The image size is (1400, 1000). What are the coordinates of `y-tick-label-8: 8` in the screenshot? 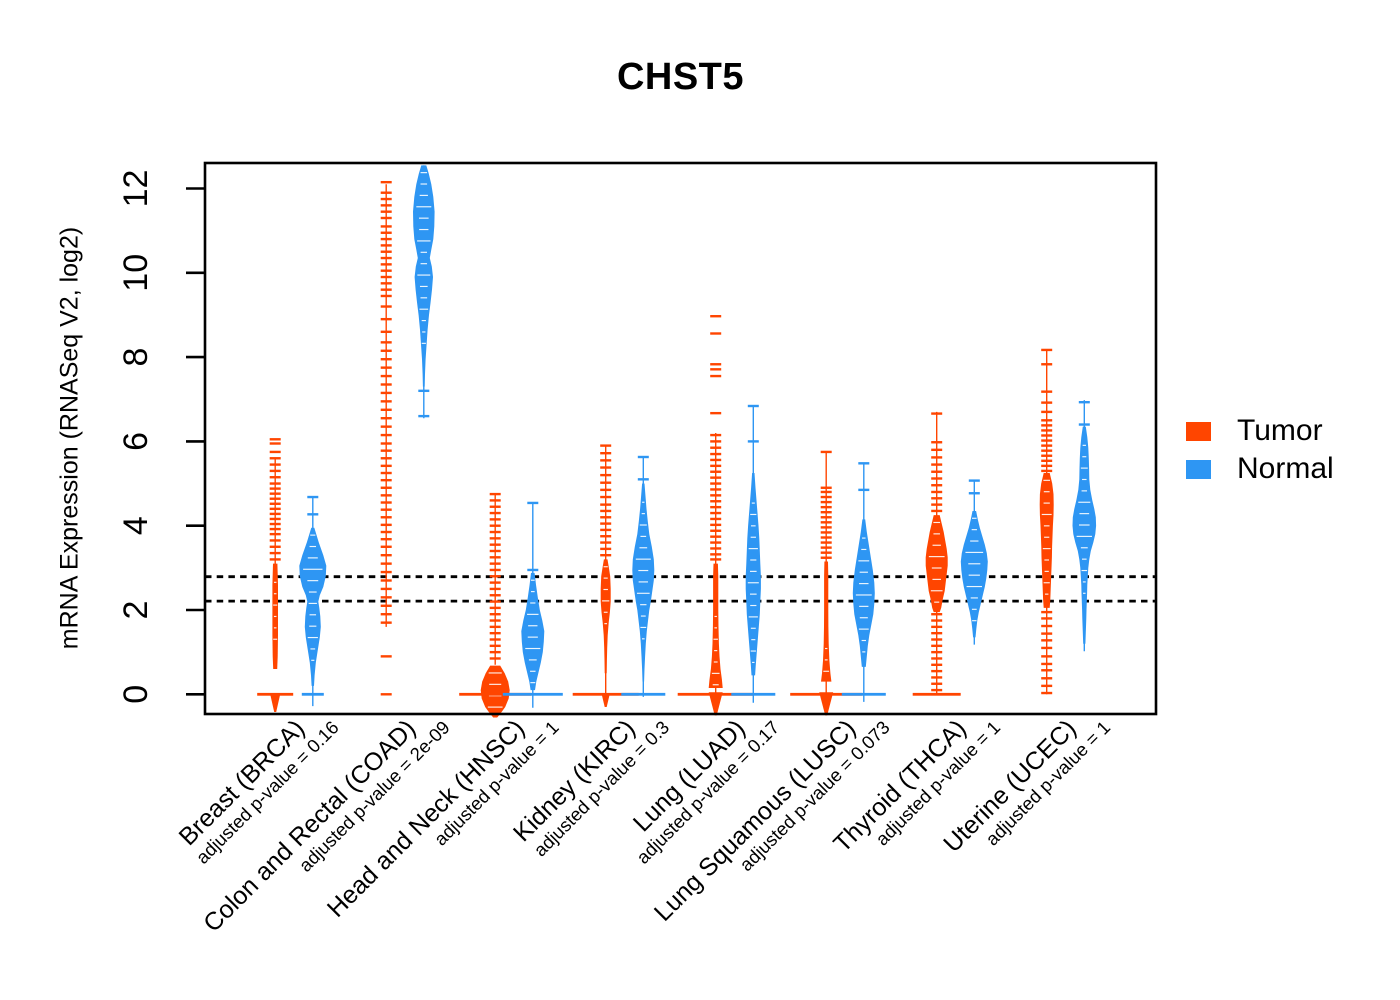 It's located at (136, 357).